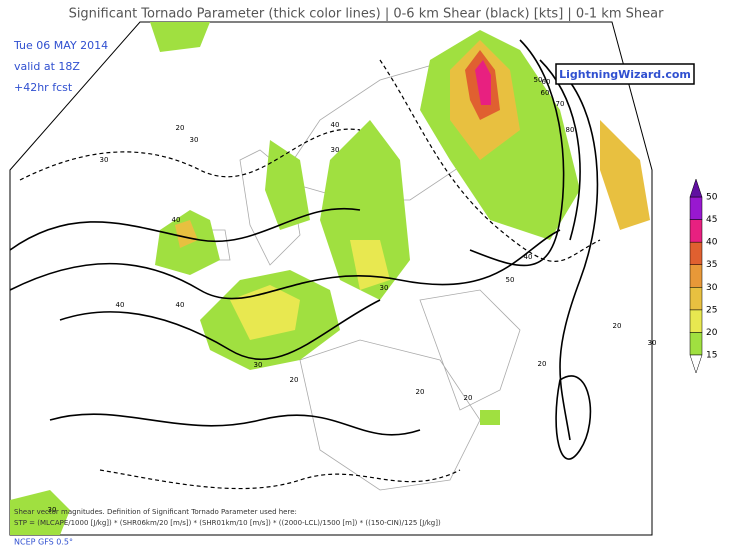 The width and height of the screenshot is (732, 549). I want to click on valid-time: valid at 18Z, so click(47, 66).